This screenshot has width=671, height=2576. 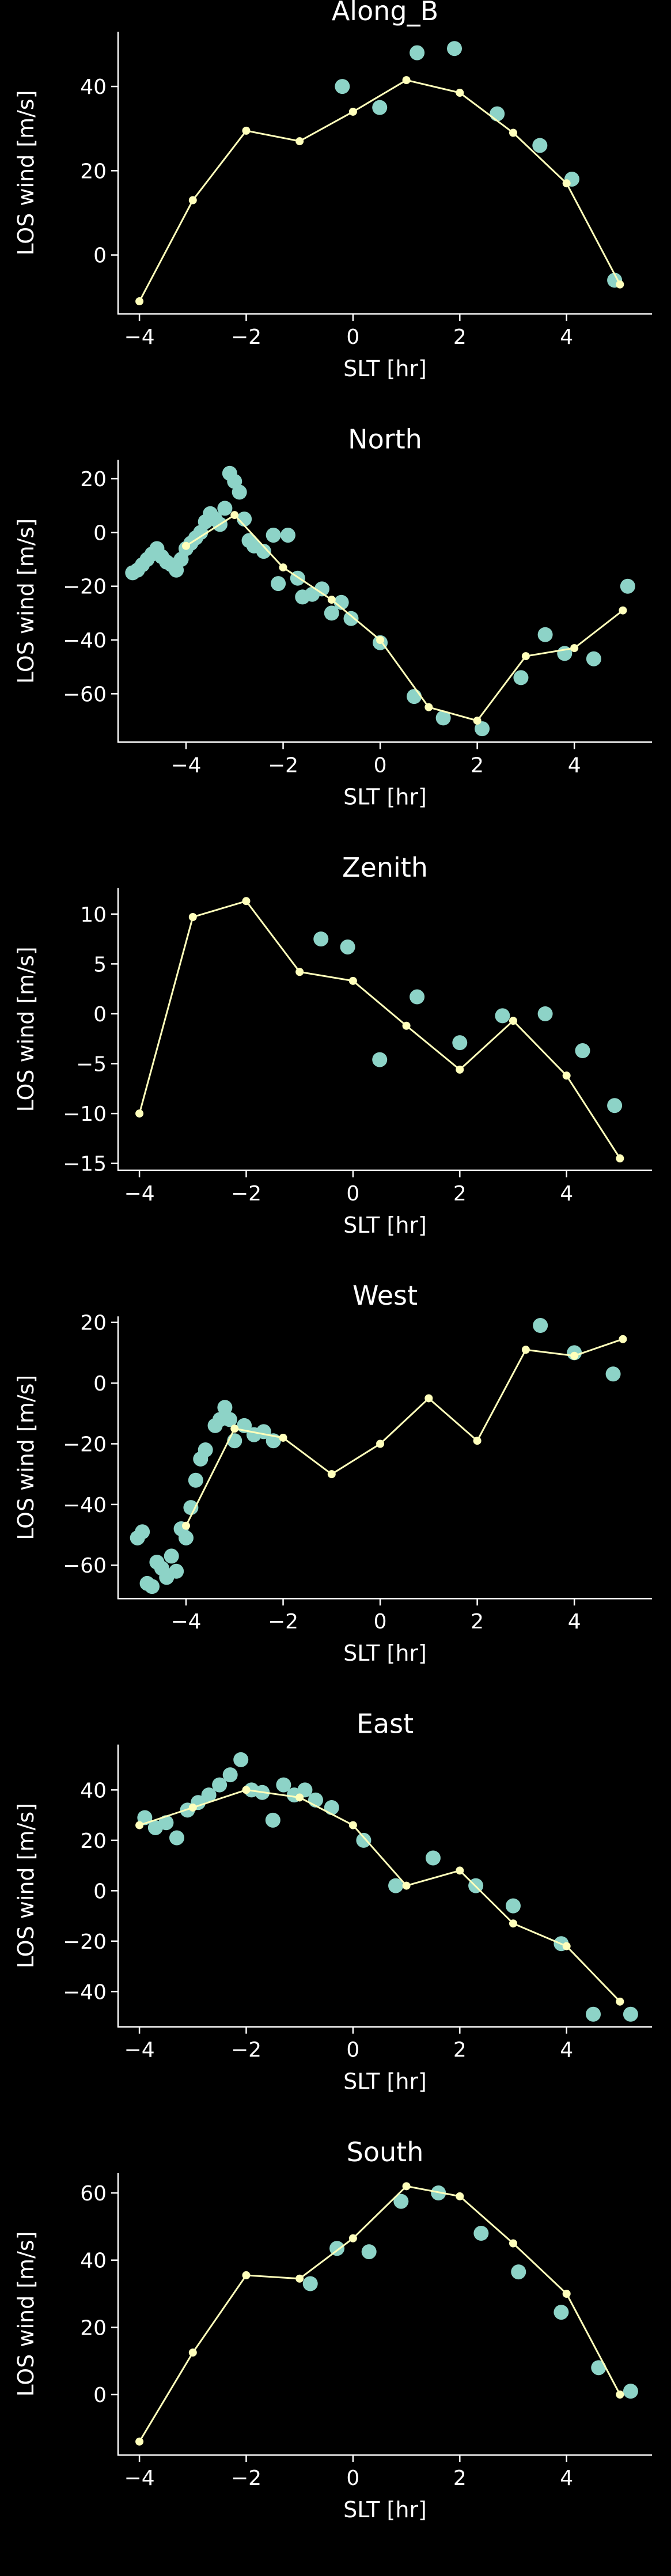 I want to click on x-tick-label: 4, so click(x=574, y=765).